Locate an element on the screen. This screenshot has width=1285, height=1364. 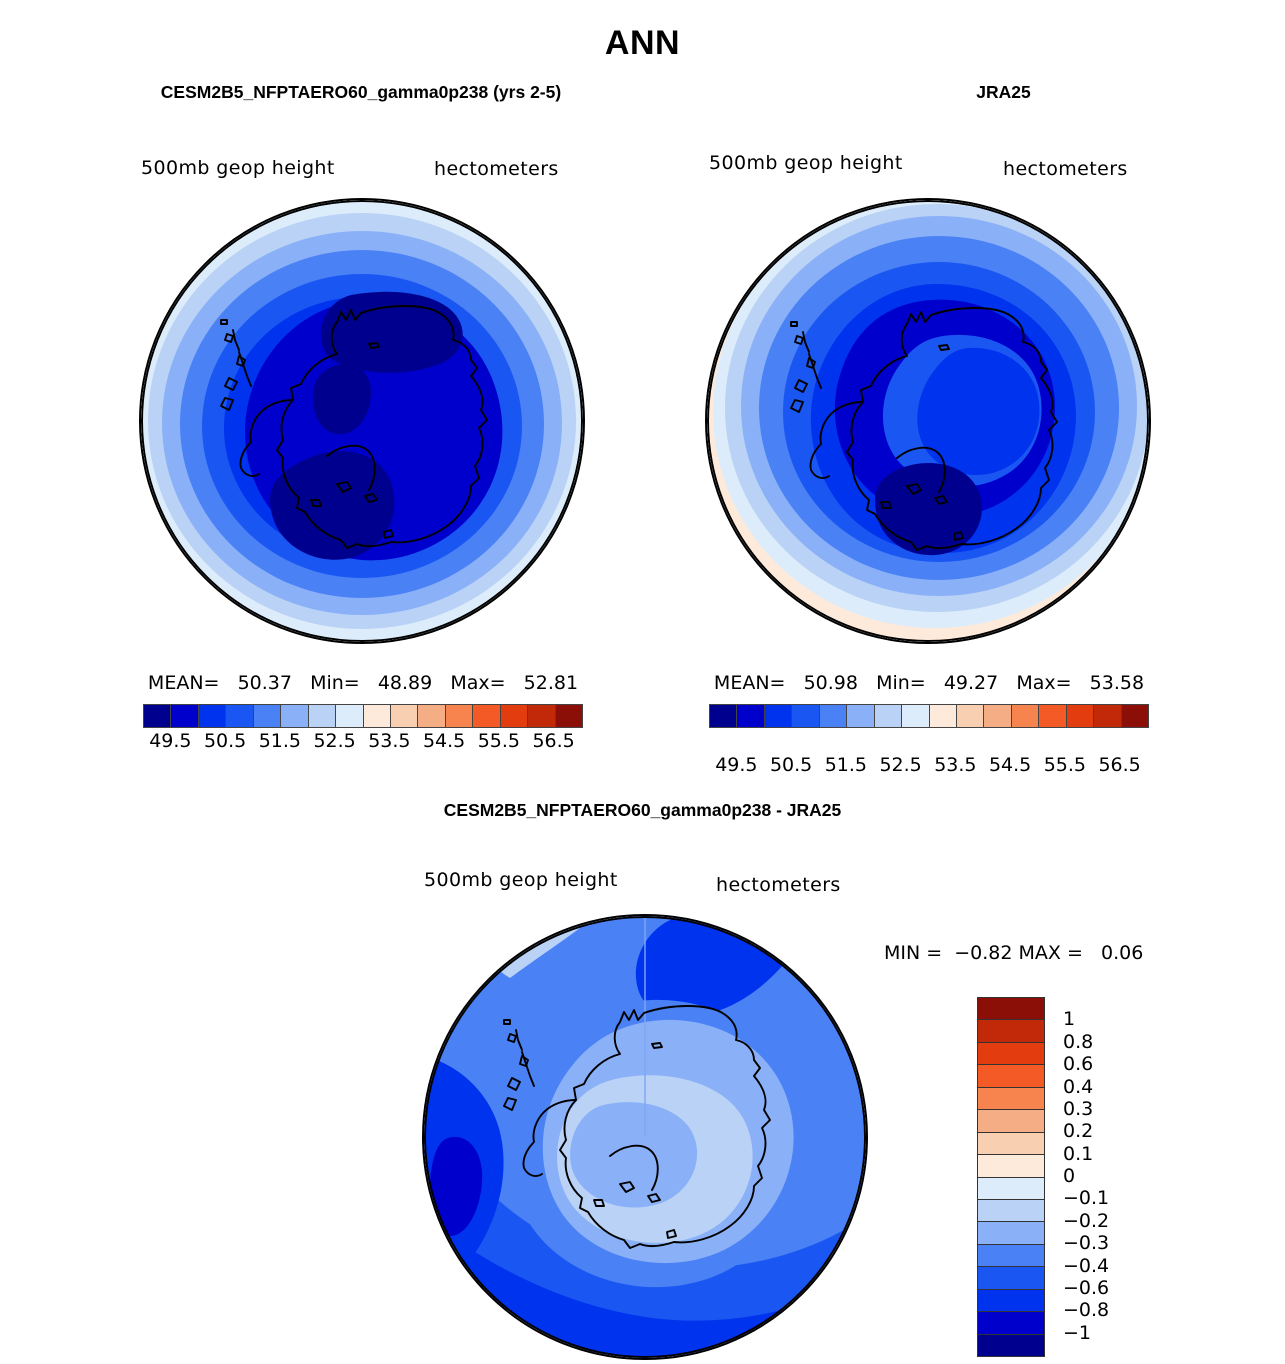
field-label-diff: 500mb geop height is located at coordinates (521, 880).